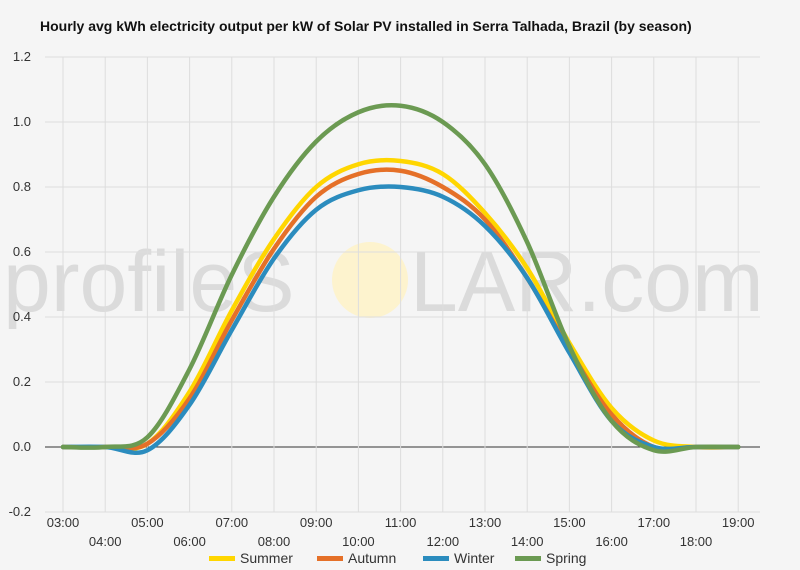 The width and height of the screenshot is (800, 570). What do you see at coordinates (370, 280) in the screenshot?
I see `watermark-sun-logo` at bounding box center [370, 280].